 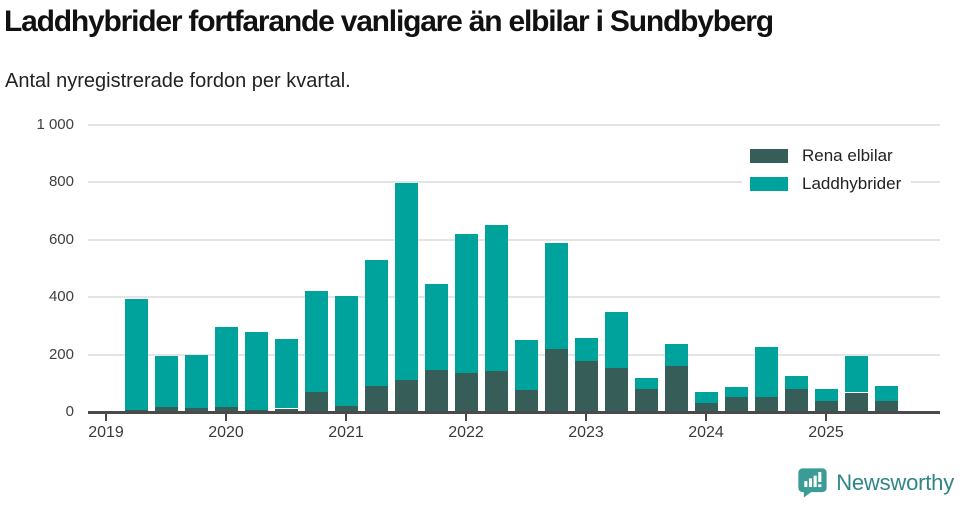 I want to click on x-tick-label: 2021, so click(x=346, y=432).